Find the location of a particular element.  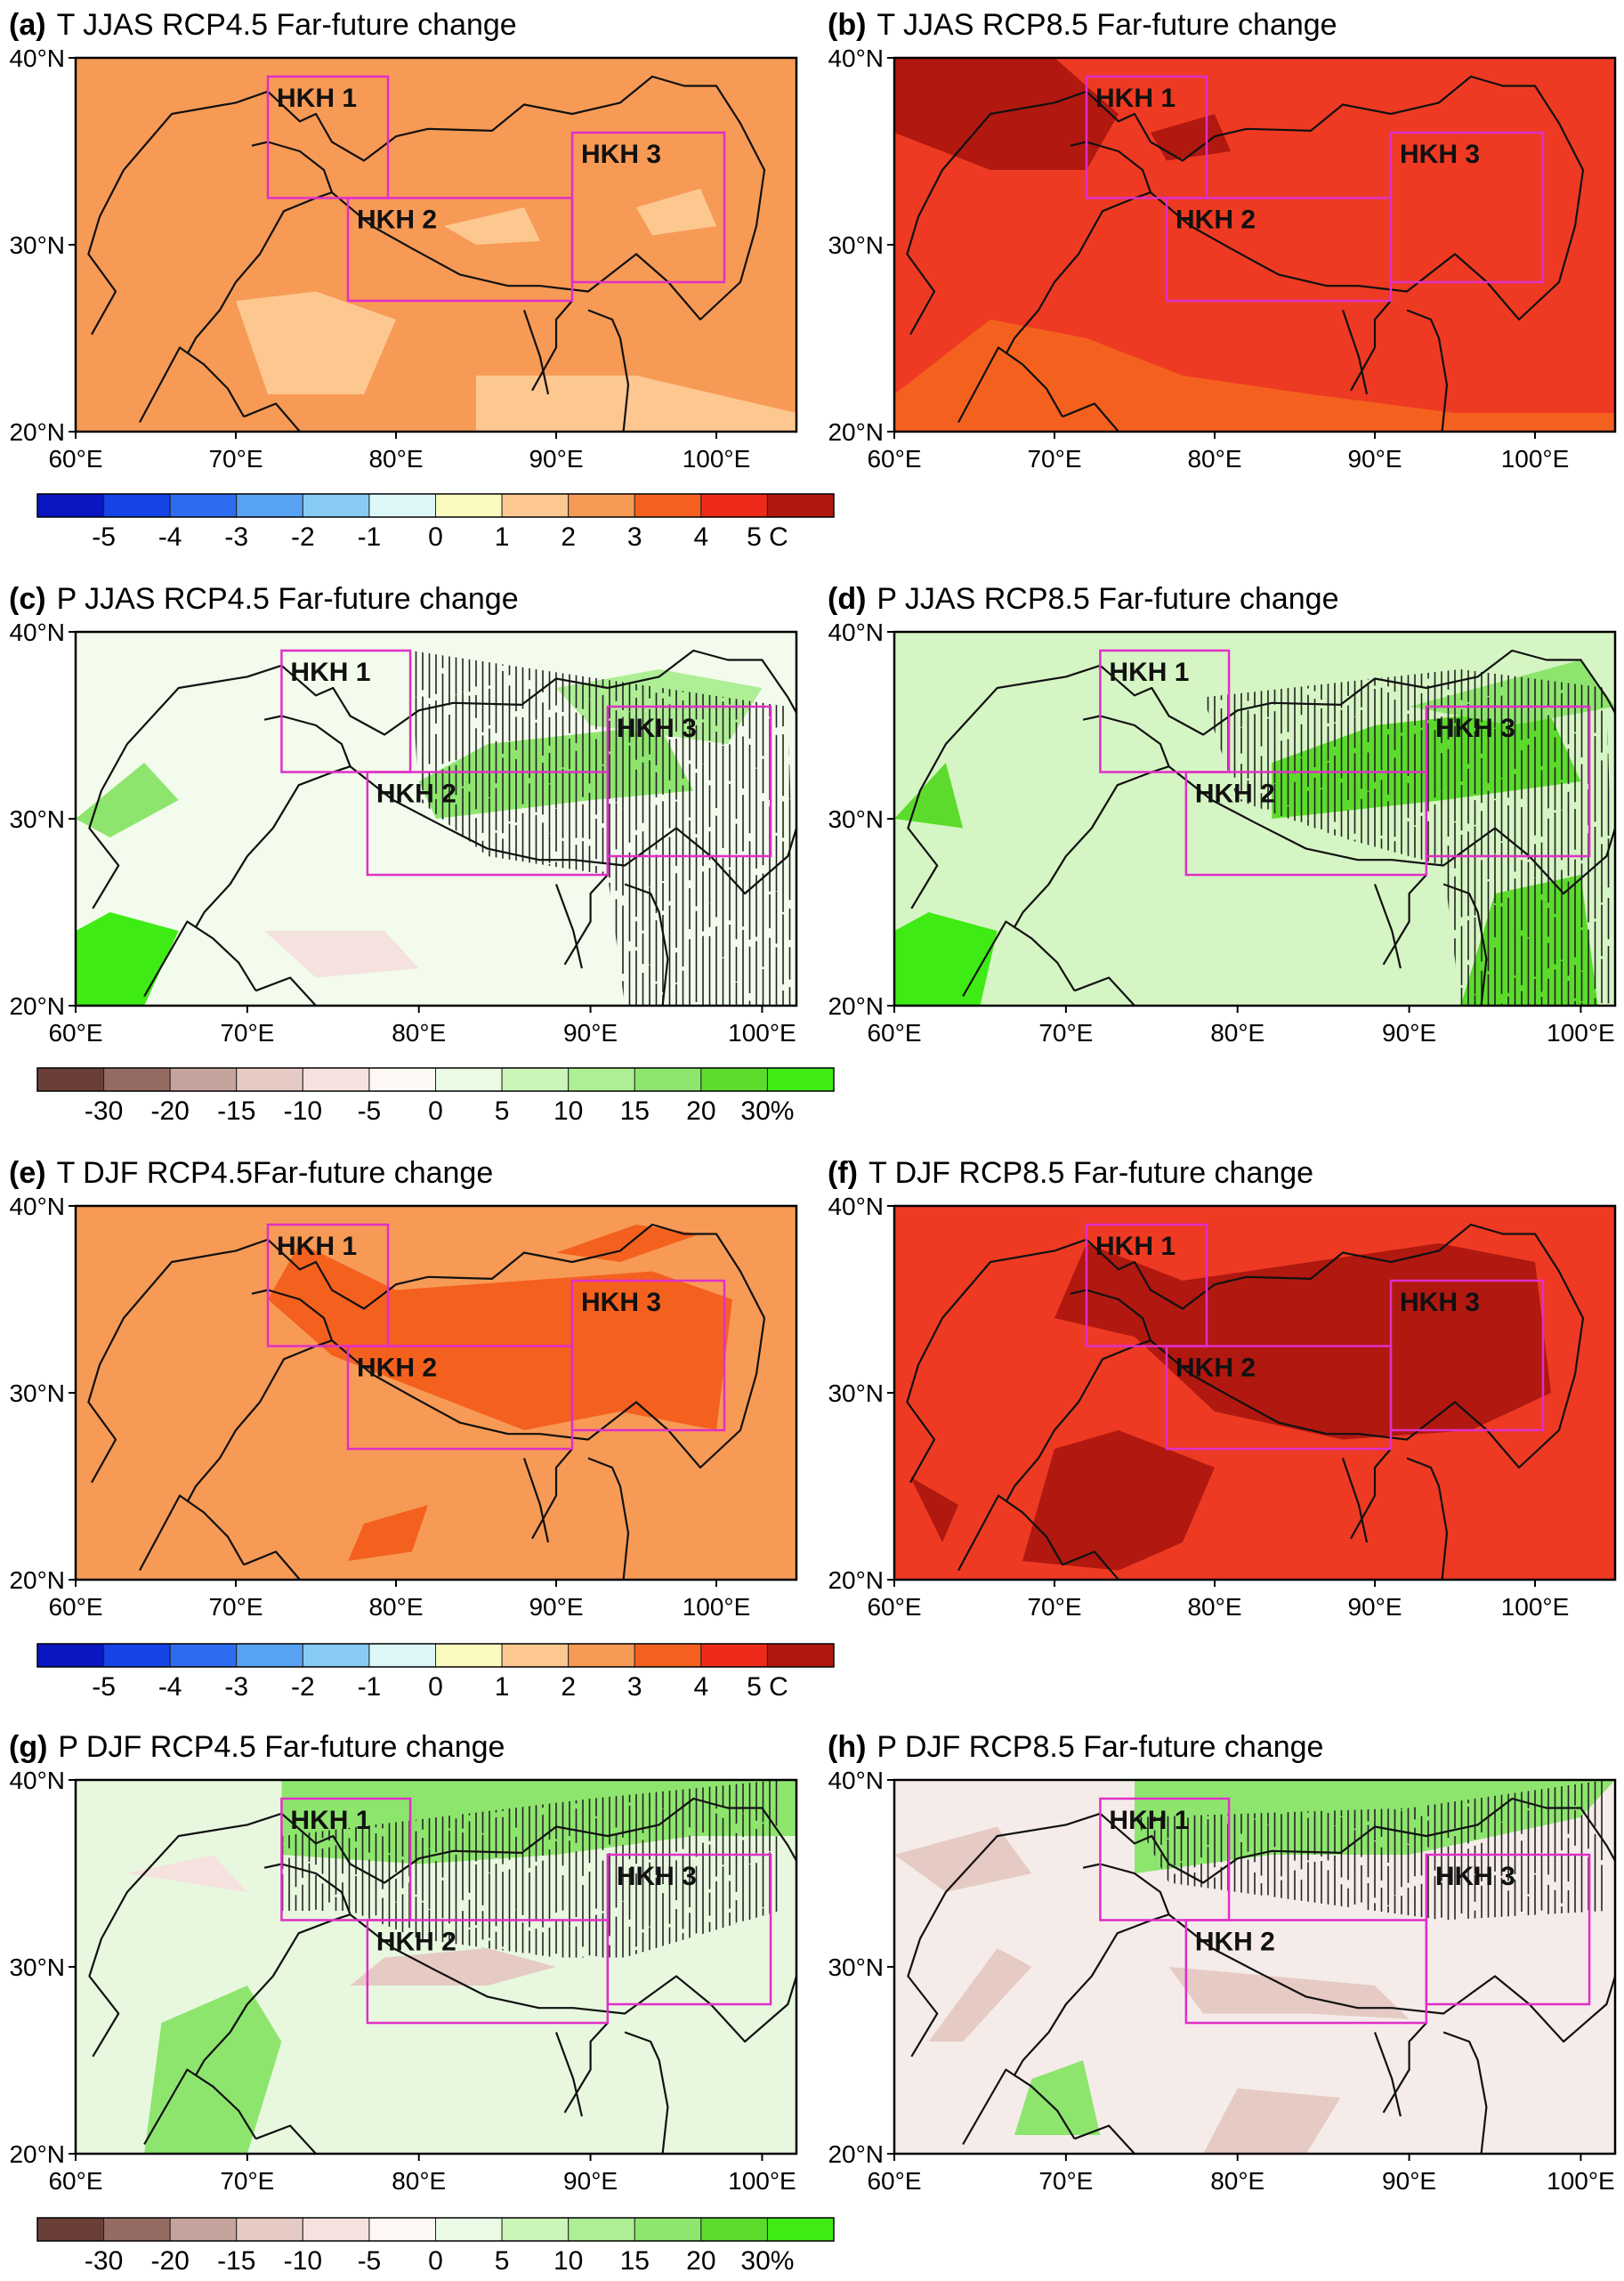

colorbar-label: 15 is located at coordinates (635, 1111).